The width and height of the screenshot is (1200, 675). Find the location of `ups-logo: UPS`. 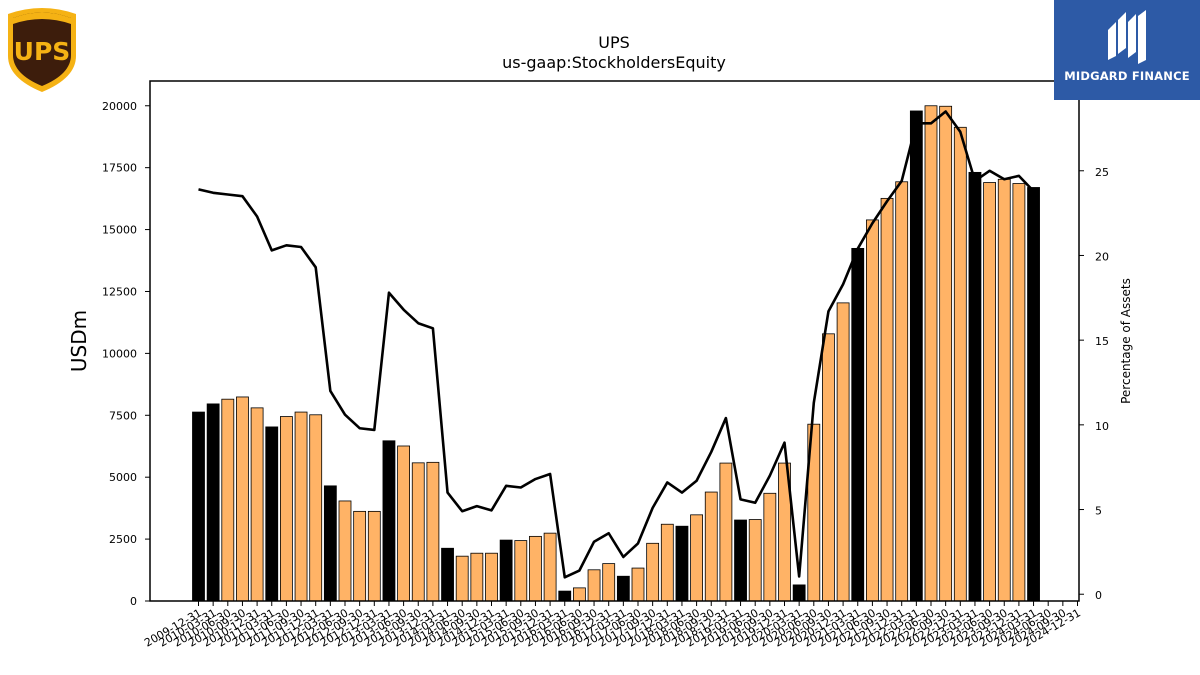

ups-logo: UPS is located at coordinates (42, 49).